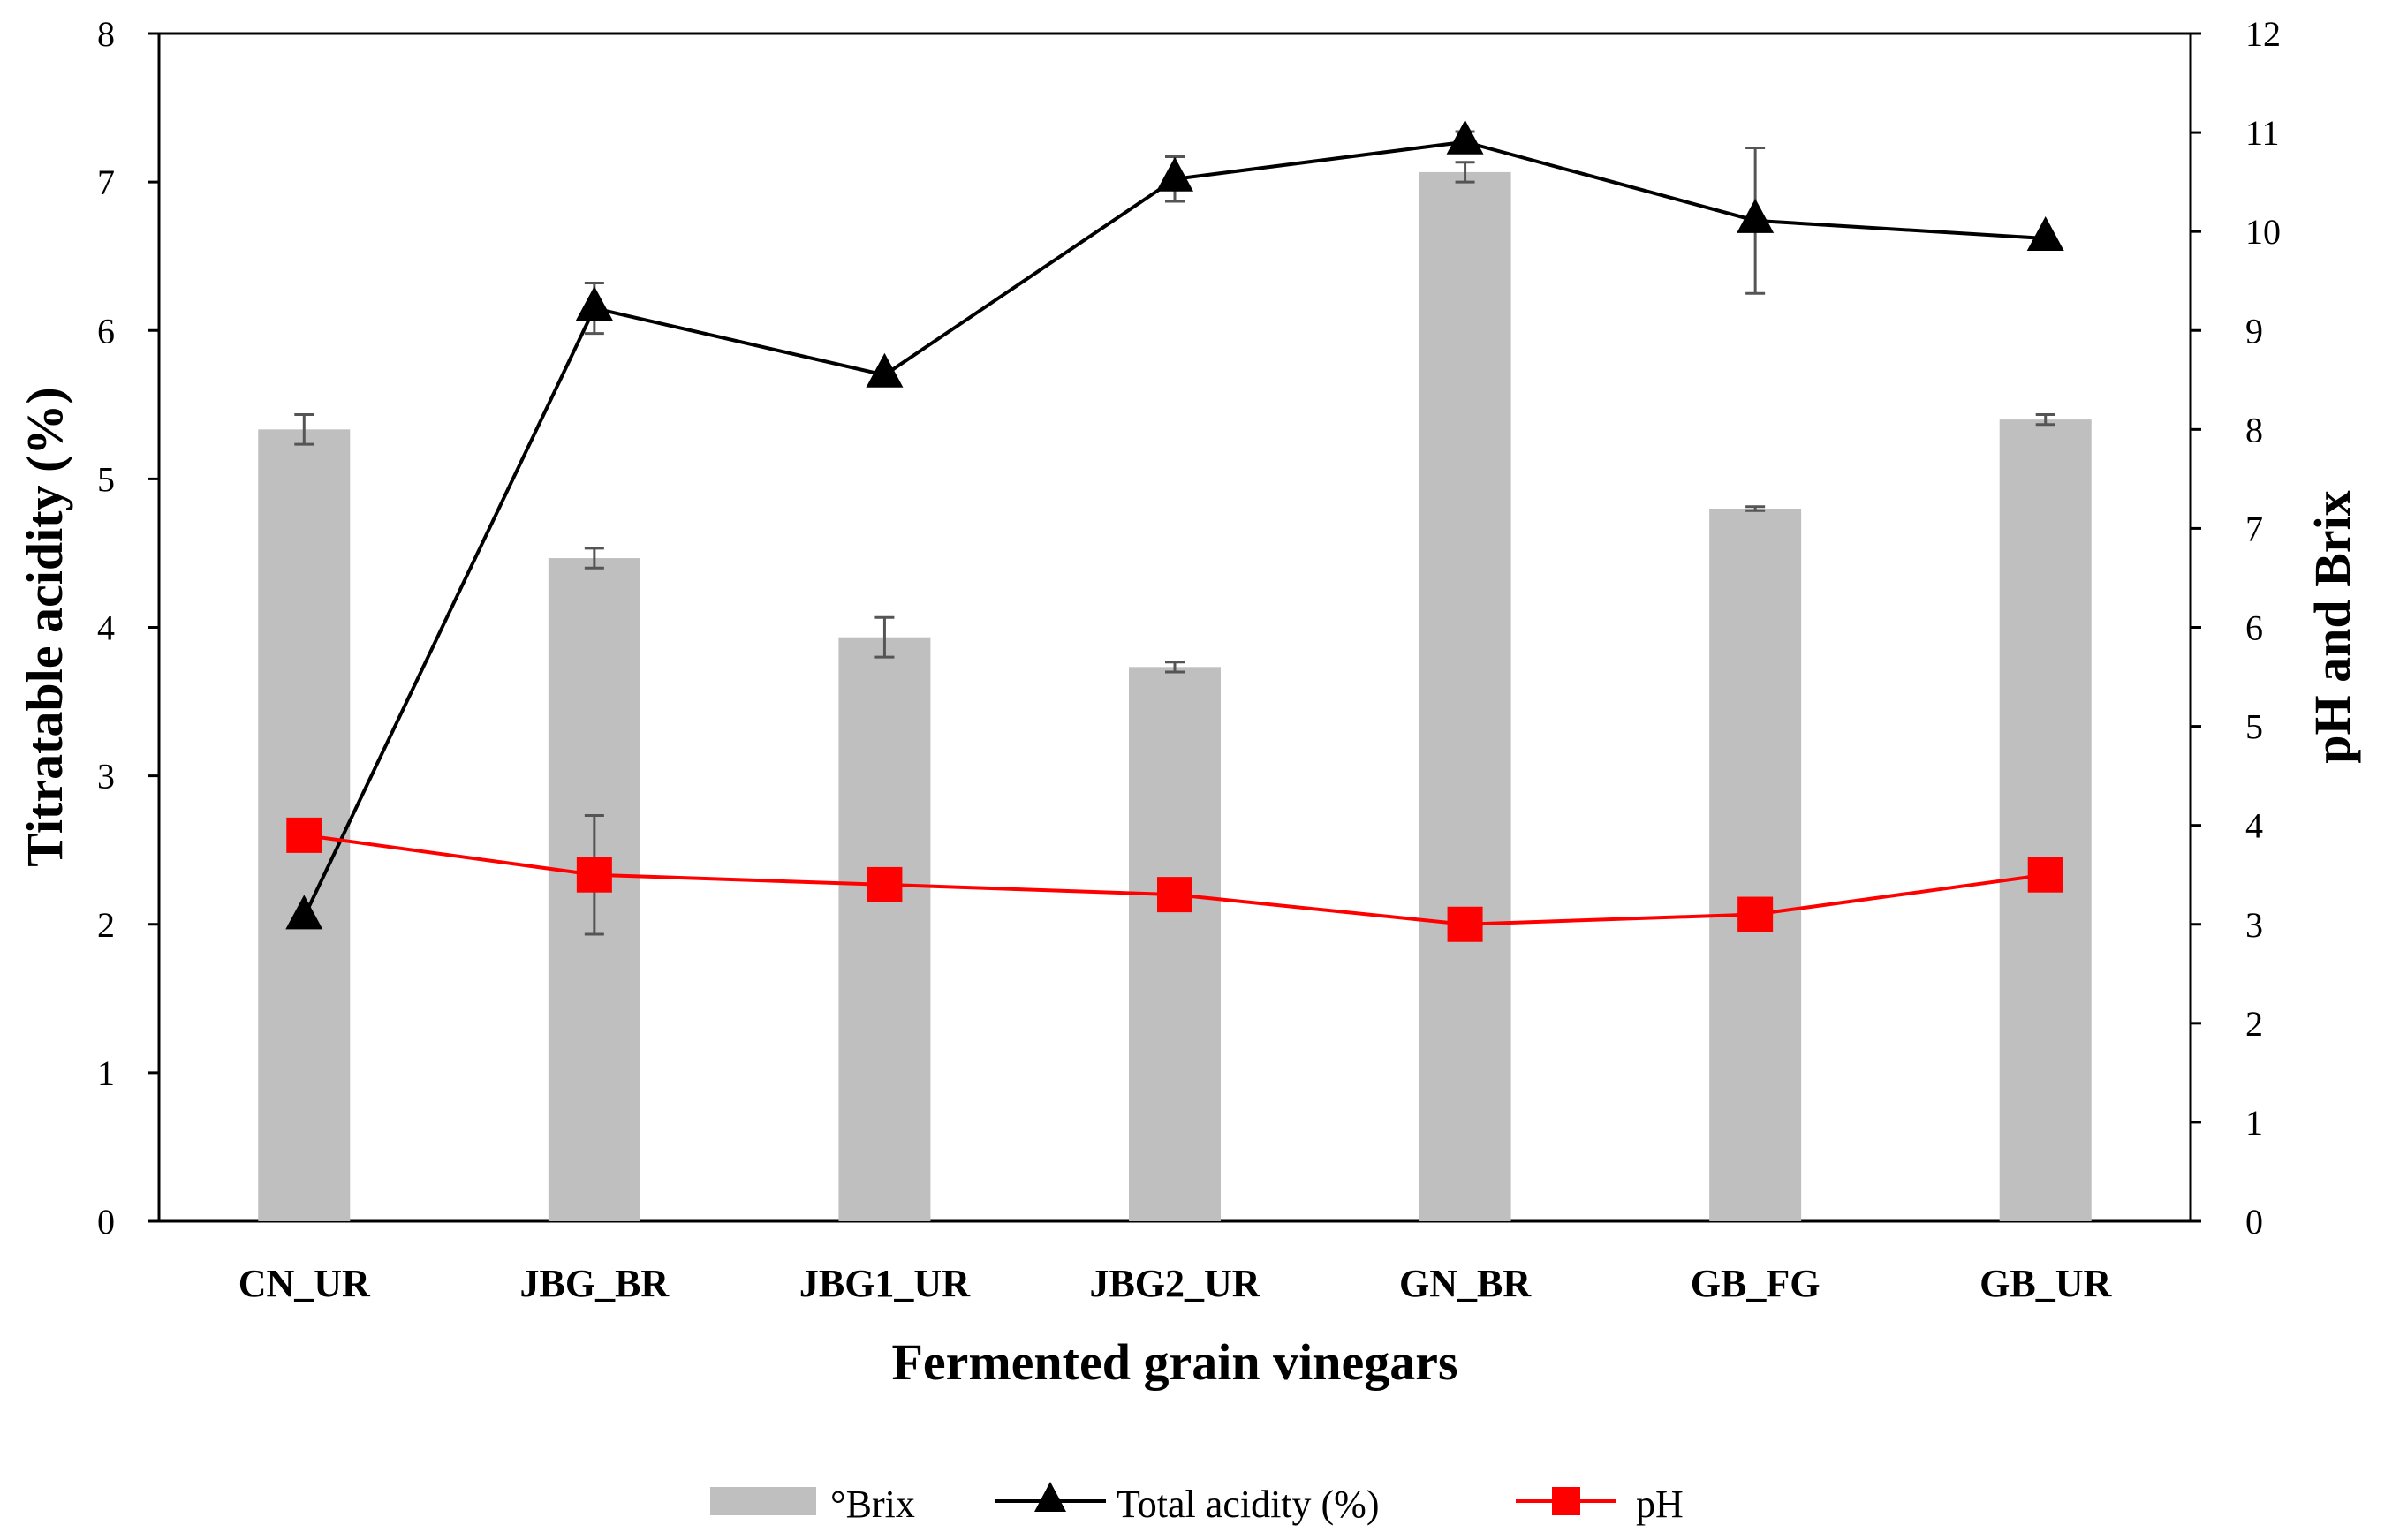 The image size is (2392, 1540). I want to click on y2-tick-label: 9, so click(2254, 331).